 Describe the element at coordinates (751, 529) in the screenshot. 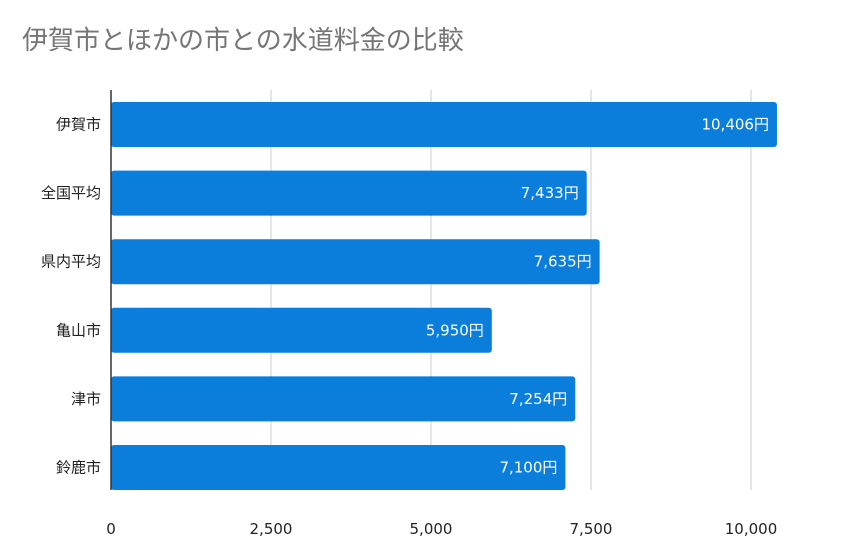

I see `x-tick-label: 10,000` at that location.